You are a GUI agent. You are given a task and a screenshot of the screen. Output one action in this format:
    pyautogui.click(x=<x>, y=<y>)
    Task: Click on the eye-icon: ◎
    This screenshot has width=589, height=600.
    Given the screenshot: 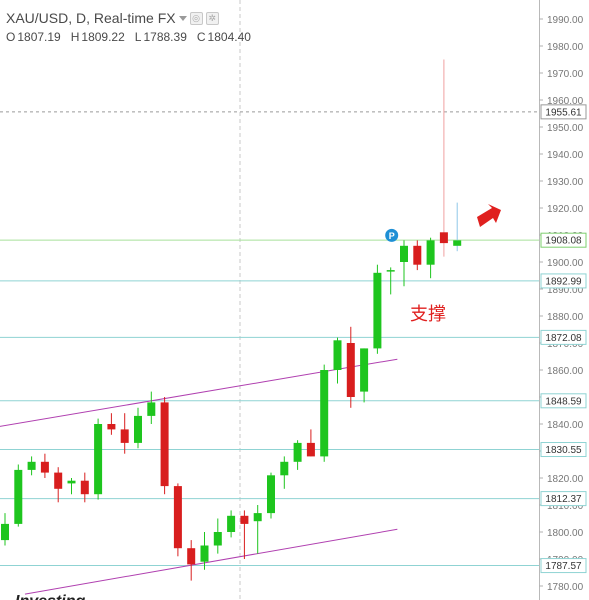 What is the action you would take?
    pyautogui.click(x=196, y=18)
    